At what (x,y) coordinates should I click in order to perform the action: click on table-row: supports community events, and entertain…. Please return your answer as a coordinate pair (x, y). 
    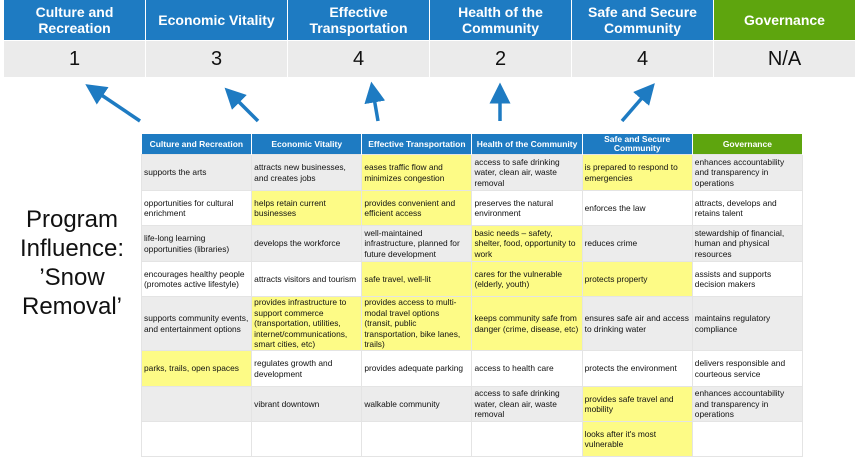
    Looking at the image, I should click on (472, 323).